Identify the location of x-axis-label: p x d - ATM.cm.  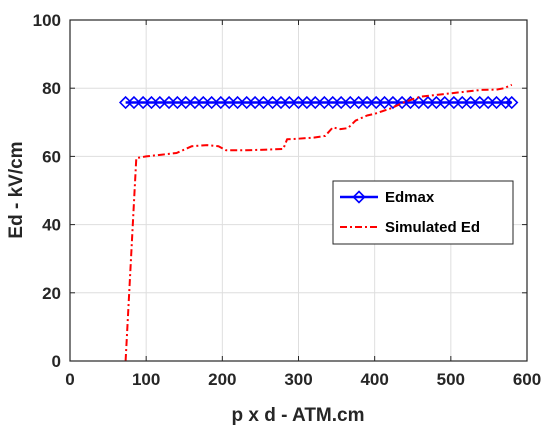
(298, 415).